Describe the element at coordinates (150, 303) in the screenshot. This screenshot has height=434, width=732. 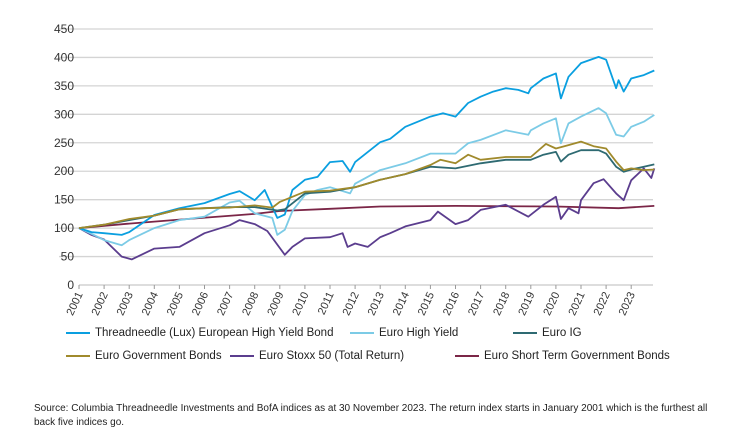
I see `x-tick-label: 2004` at that location.